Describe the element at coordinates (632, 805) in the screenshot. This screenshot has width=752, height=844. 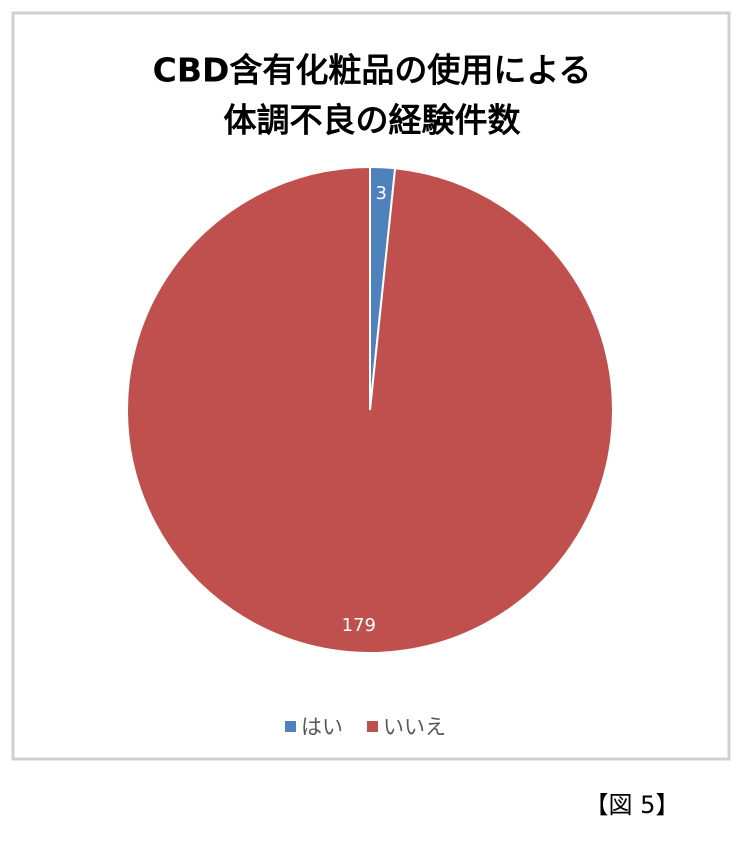
I see `figure-caption: 【図 5】` at that location.